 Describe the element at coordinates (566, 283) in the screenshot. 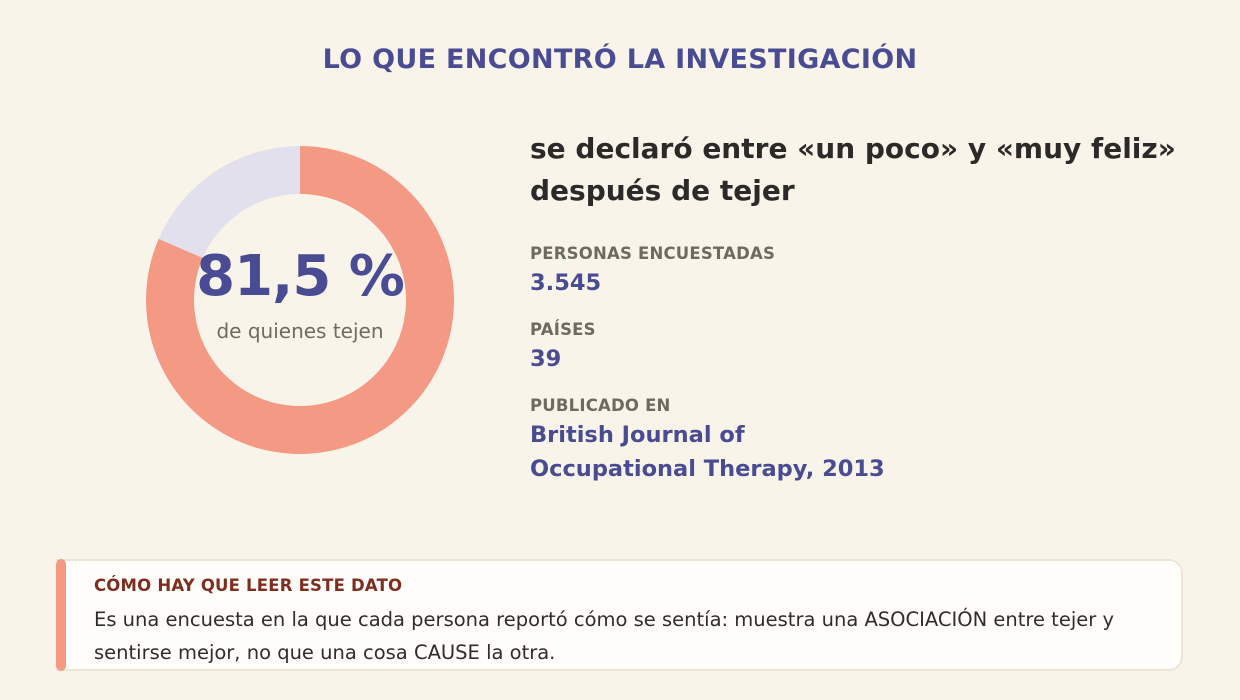

I see `fact-value: 3.545` at that location.